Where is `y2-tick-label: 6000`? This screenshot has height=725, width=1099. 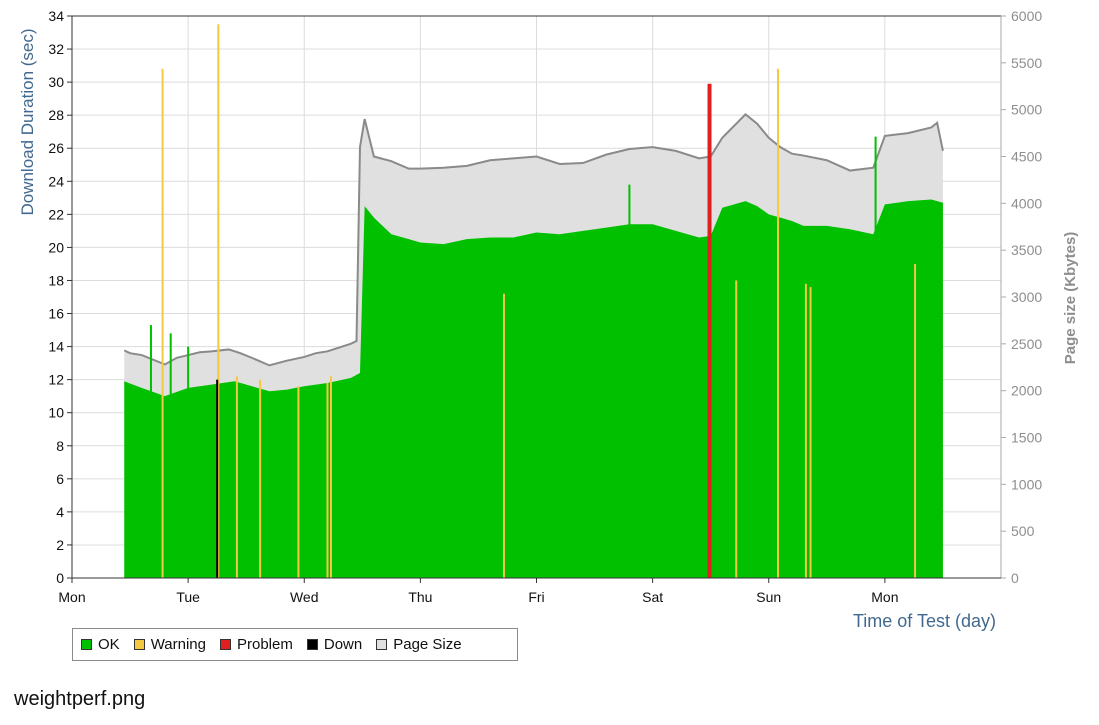
y2-tick-label: 6000 is located at coordinates (1026, 16).